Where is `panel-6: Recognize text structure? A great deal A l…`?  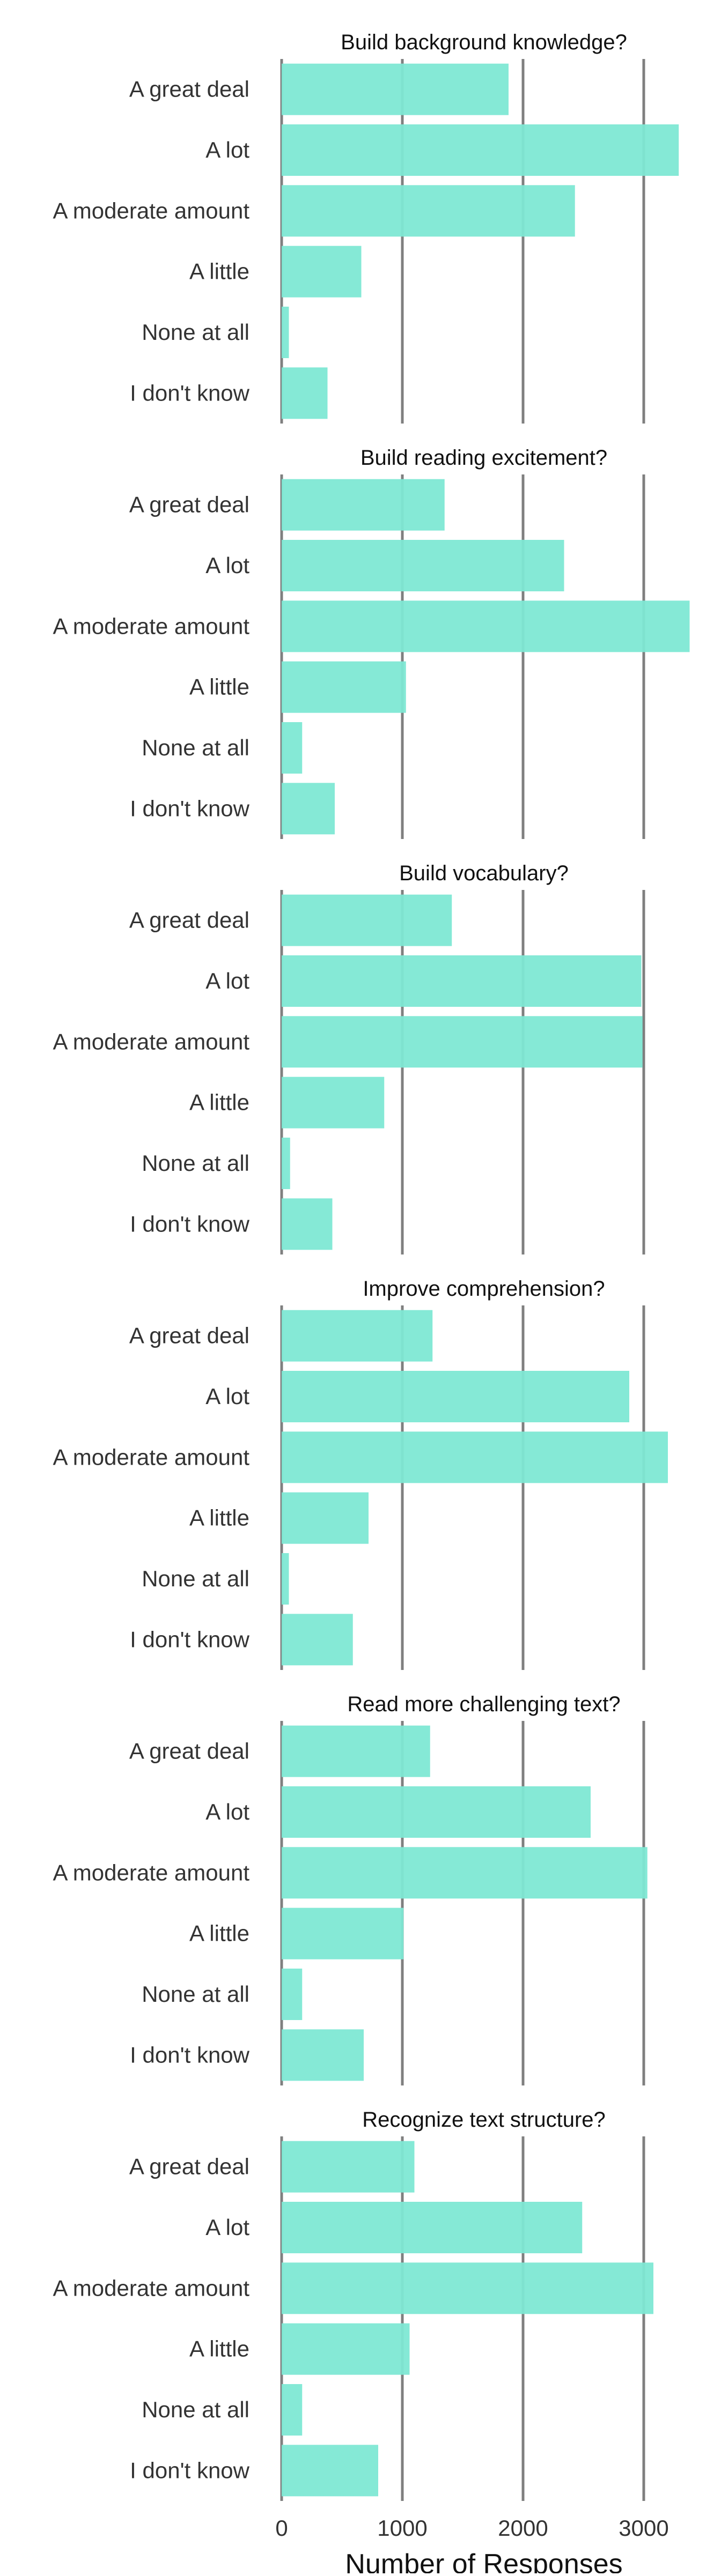 panel-6: Recognize text structure? A great deal A l… is located at coordinates (353, 2304).